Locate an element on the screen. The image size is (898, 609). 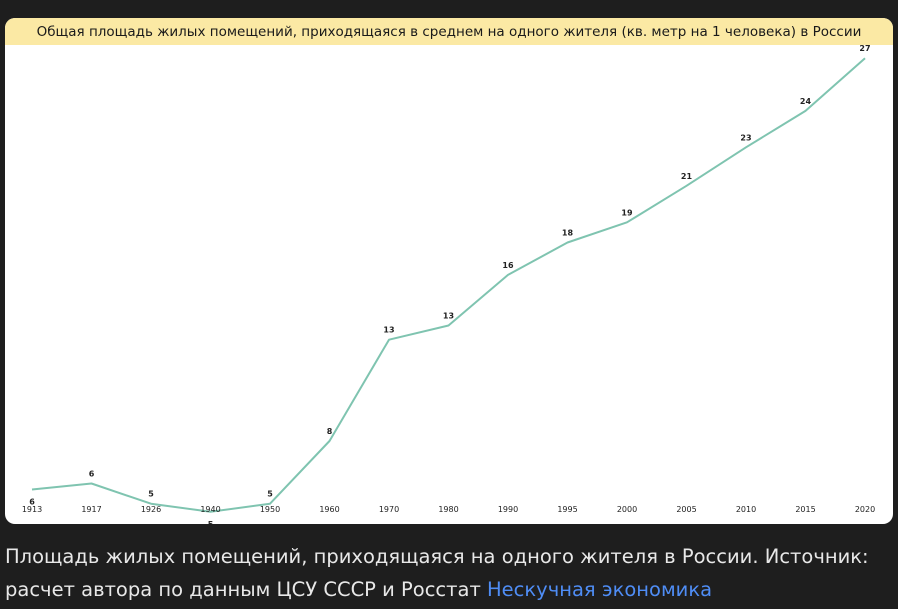
x-tick-label: 1960 is located at coordinates (329, 509).